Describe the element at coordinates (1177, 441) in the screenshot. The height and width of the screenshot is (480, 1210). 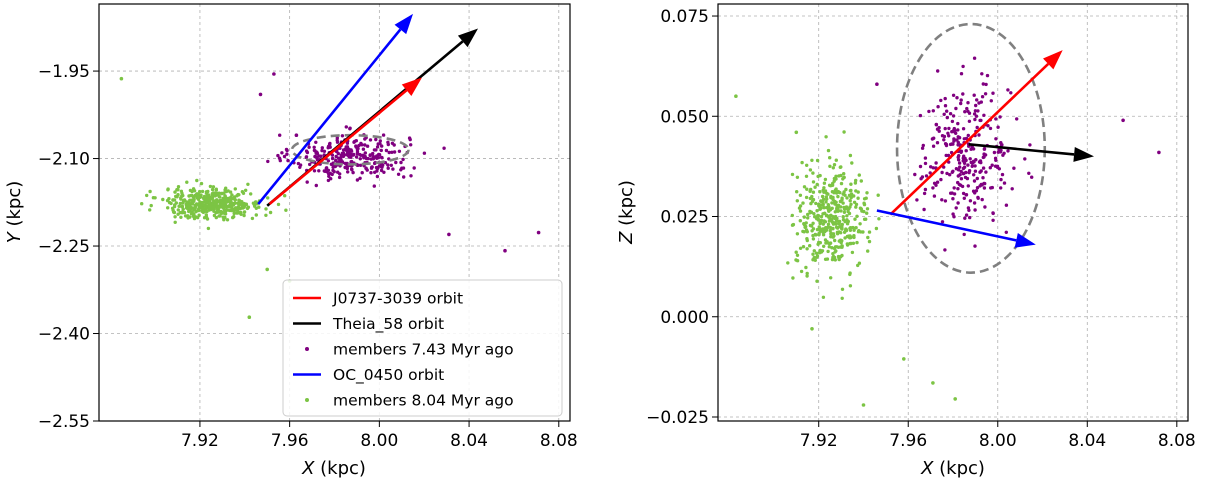
I see `xz-x-tick-label: 8.08` at that location.